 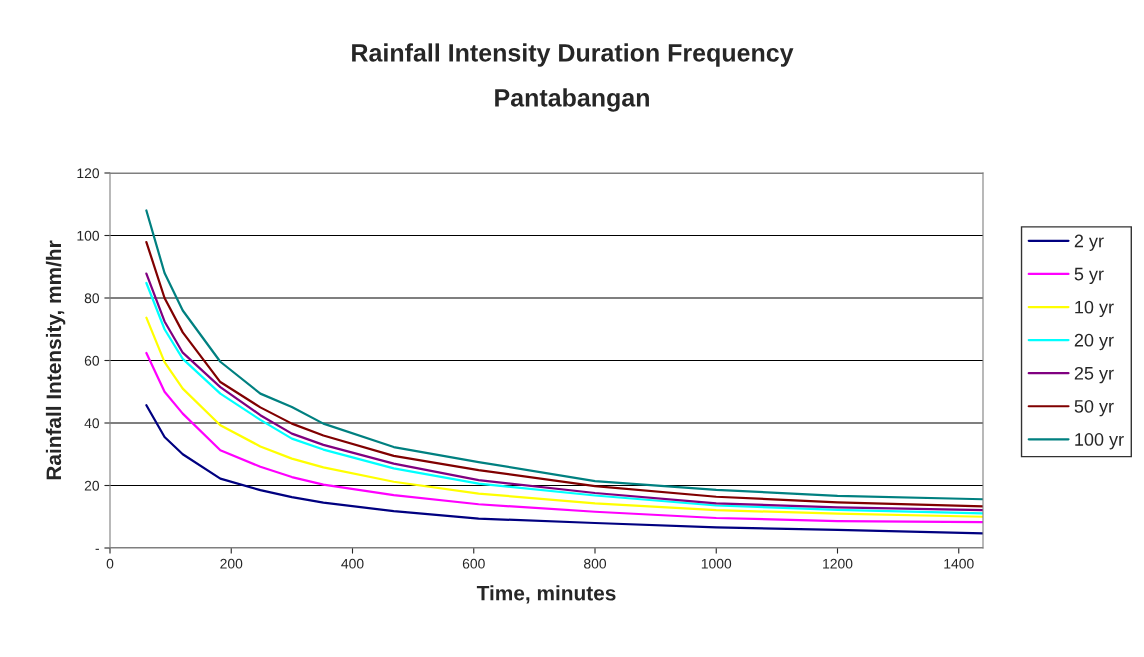 I want to click on x-axis-title: Time, minutes, so click(x=546, y=594).